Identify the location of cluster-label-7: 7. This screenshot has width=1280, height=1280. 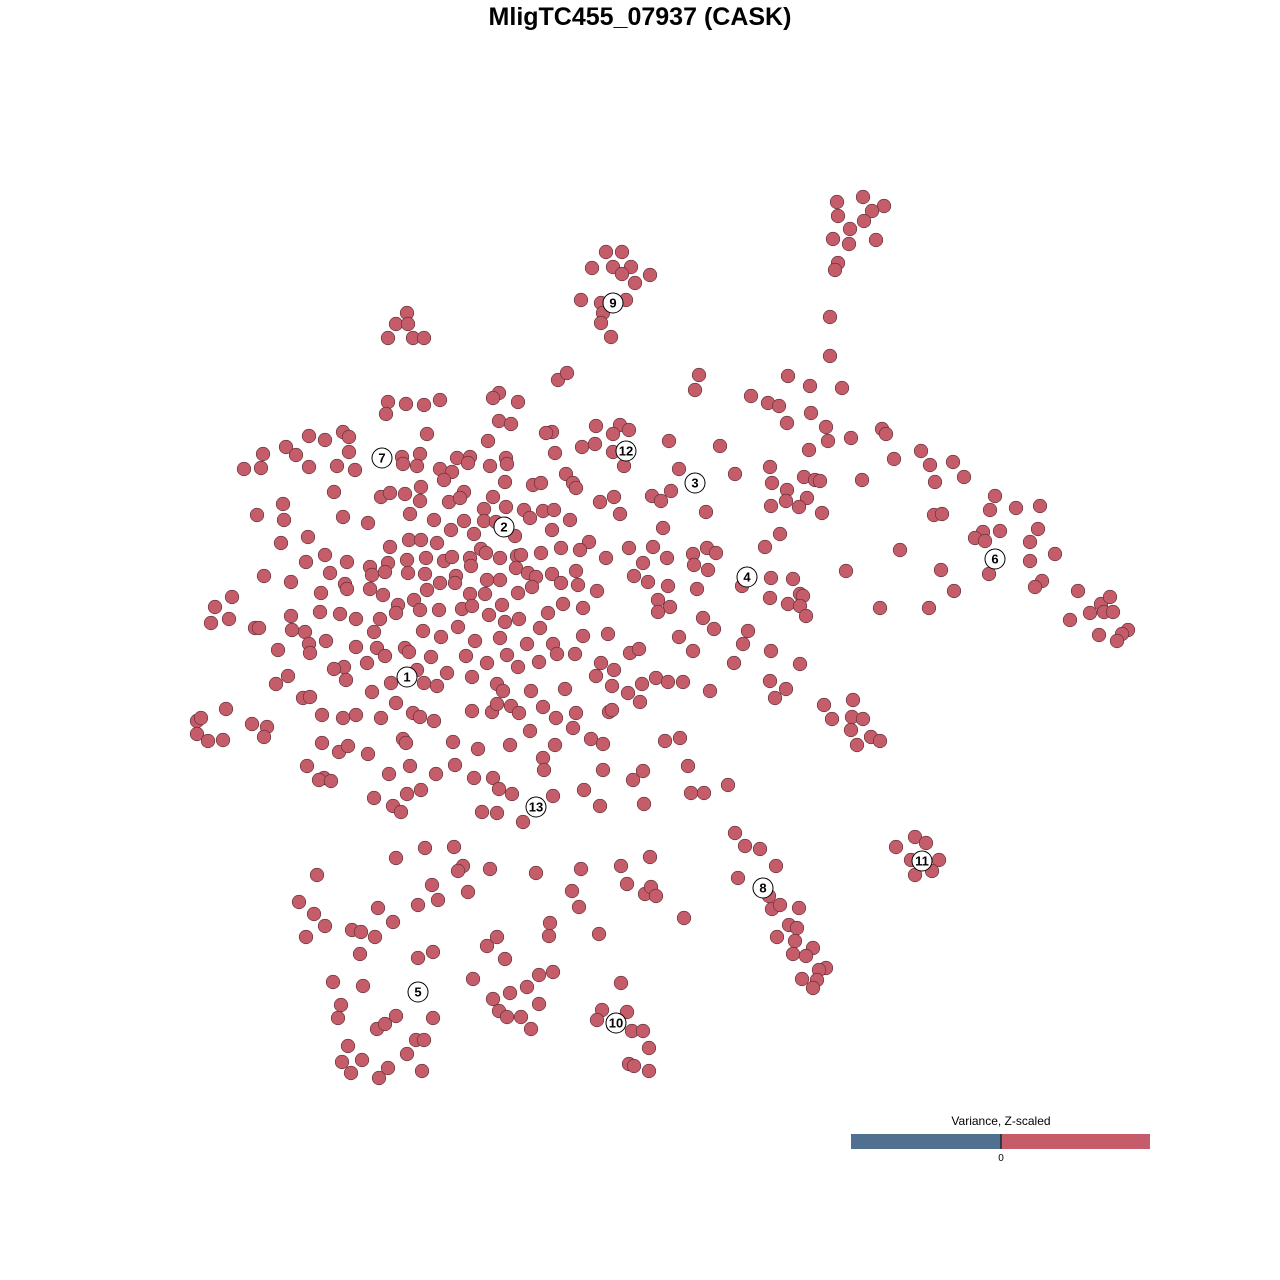
(382, 458).